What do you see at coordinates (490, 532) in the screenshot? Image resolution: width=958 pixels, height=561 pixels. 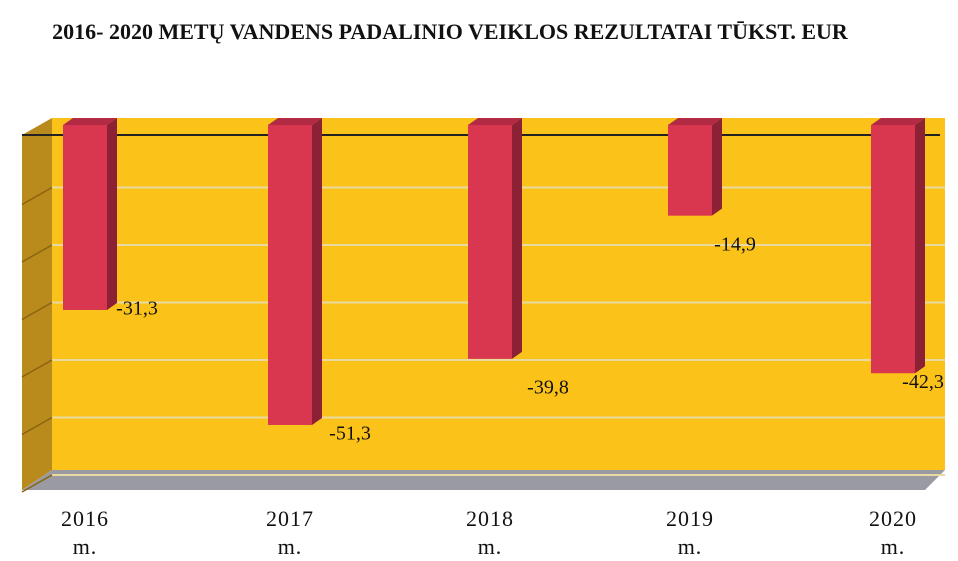 I see `x-tick-label: 2018 m.` at bounding box center [490, 532].